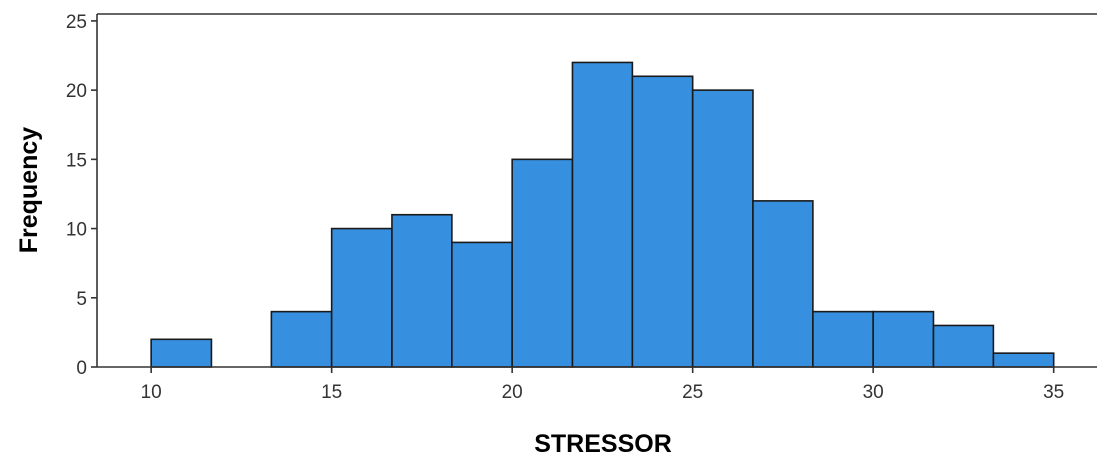 The height and width of the screenshot is (459, 1097). I want to click on x-tick-label: 15, so click(331, 392).